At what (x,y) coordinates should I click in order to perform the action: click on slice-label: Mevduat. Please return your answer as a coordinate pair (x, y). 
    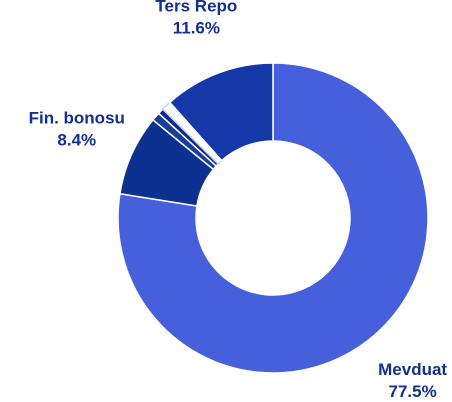
    Looking at the image, I should click on (412, 369).